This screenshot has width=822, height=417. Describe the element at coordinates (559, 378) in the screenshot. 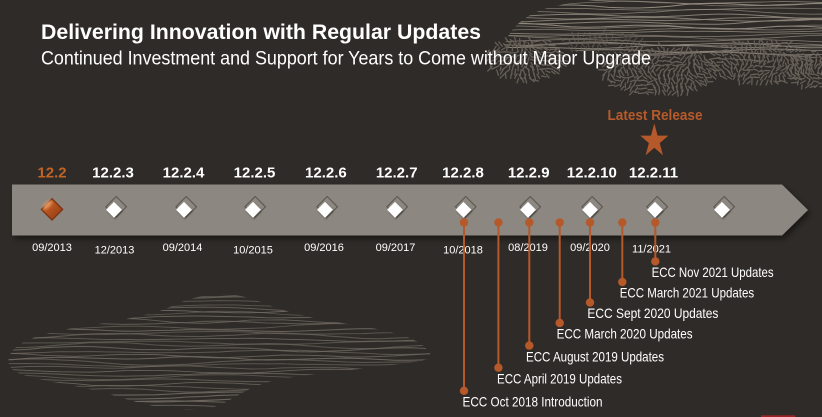

I see `svg-text: ECC April 2019 Updates` at that location.